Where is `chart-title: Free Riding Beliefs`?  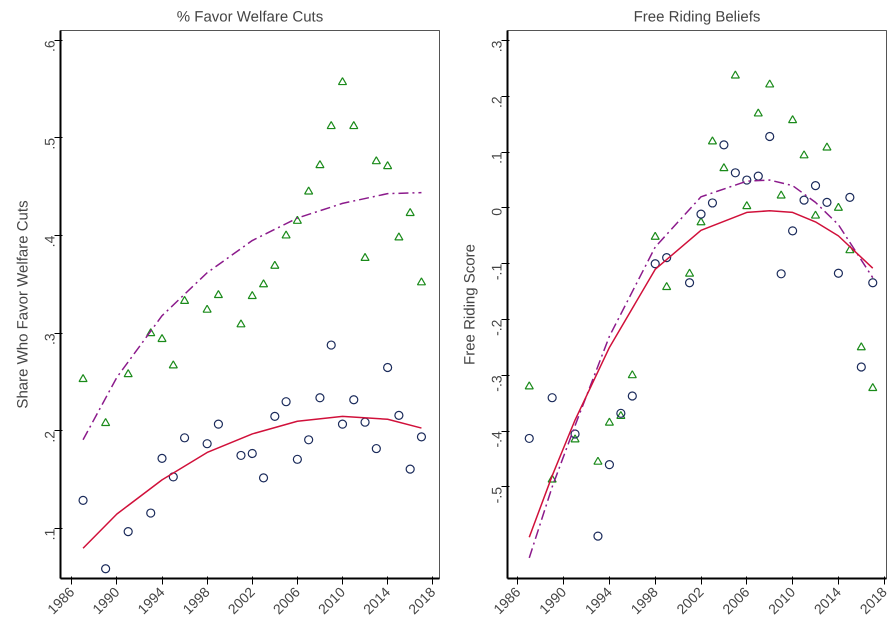
chart-title: Free Riding Beliefs is located at coordinates (697, 17).